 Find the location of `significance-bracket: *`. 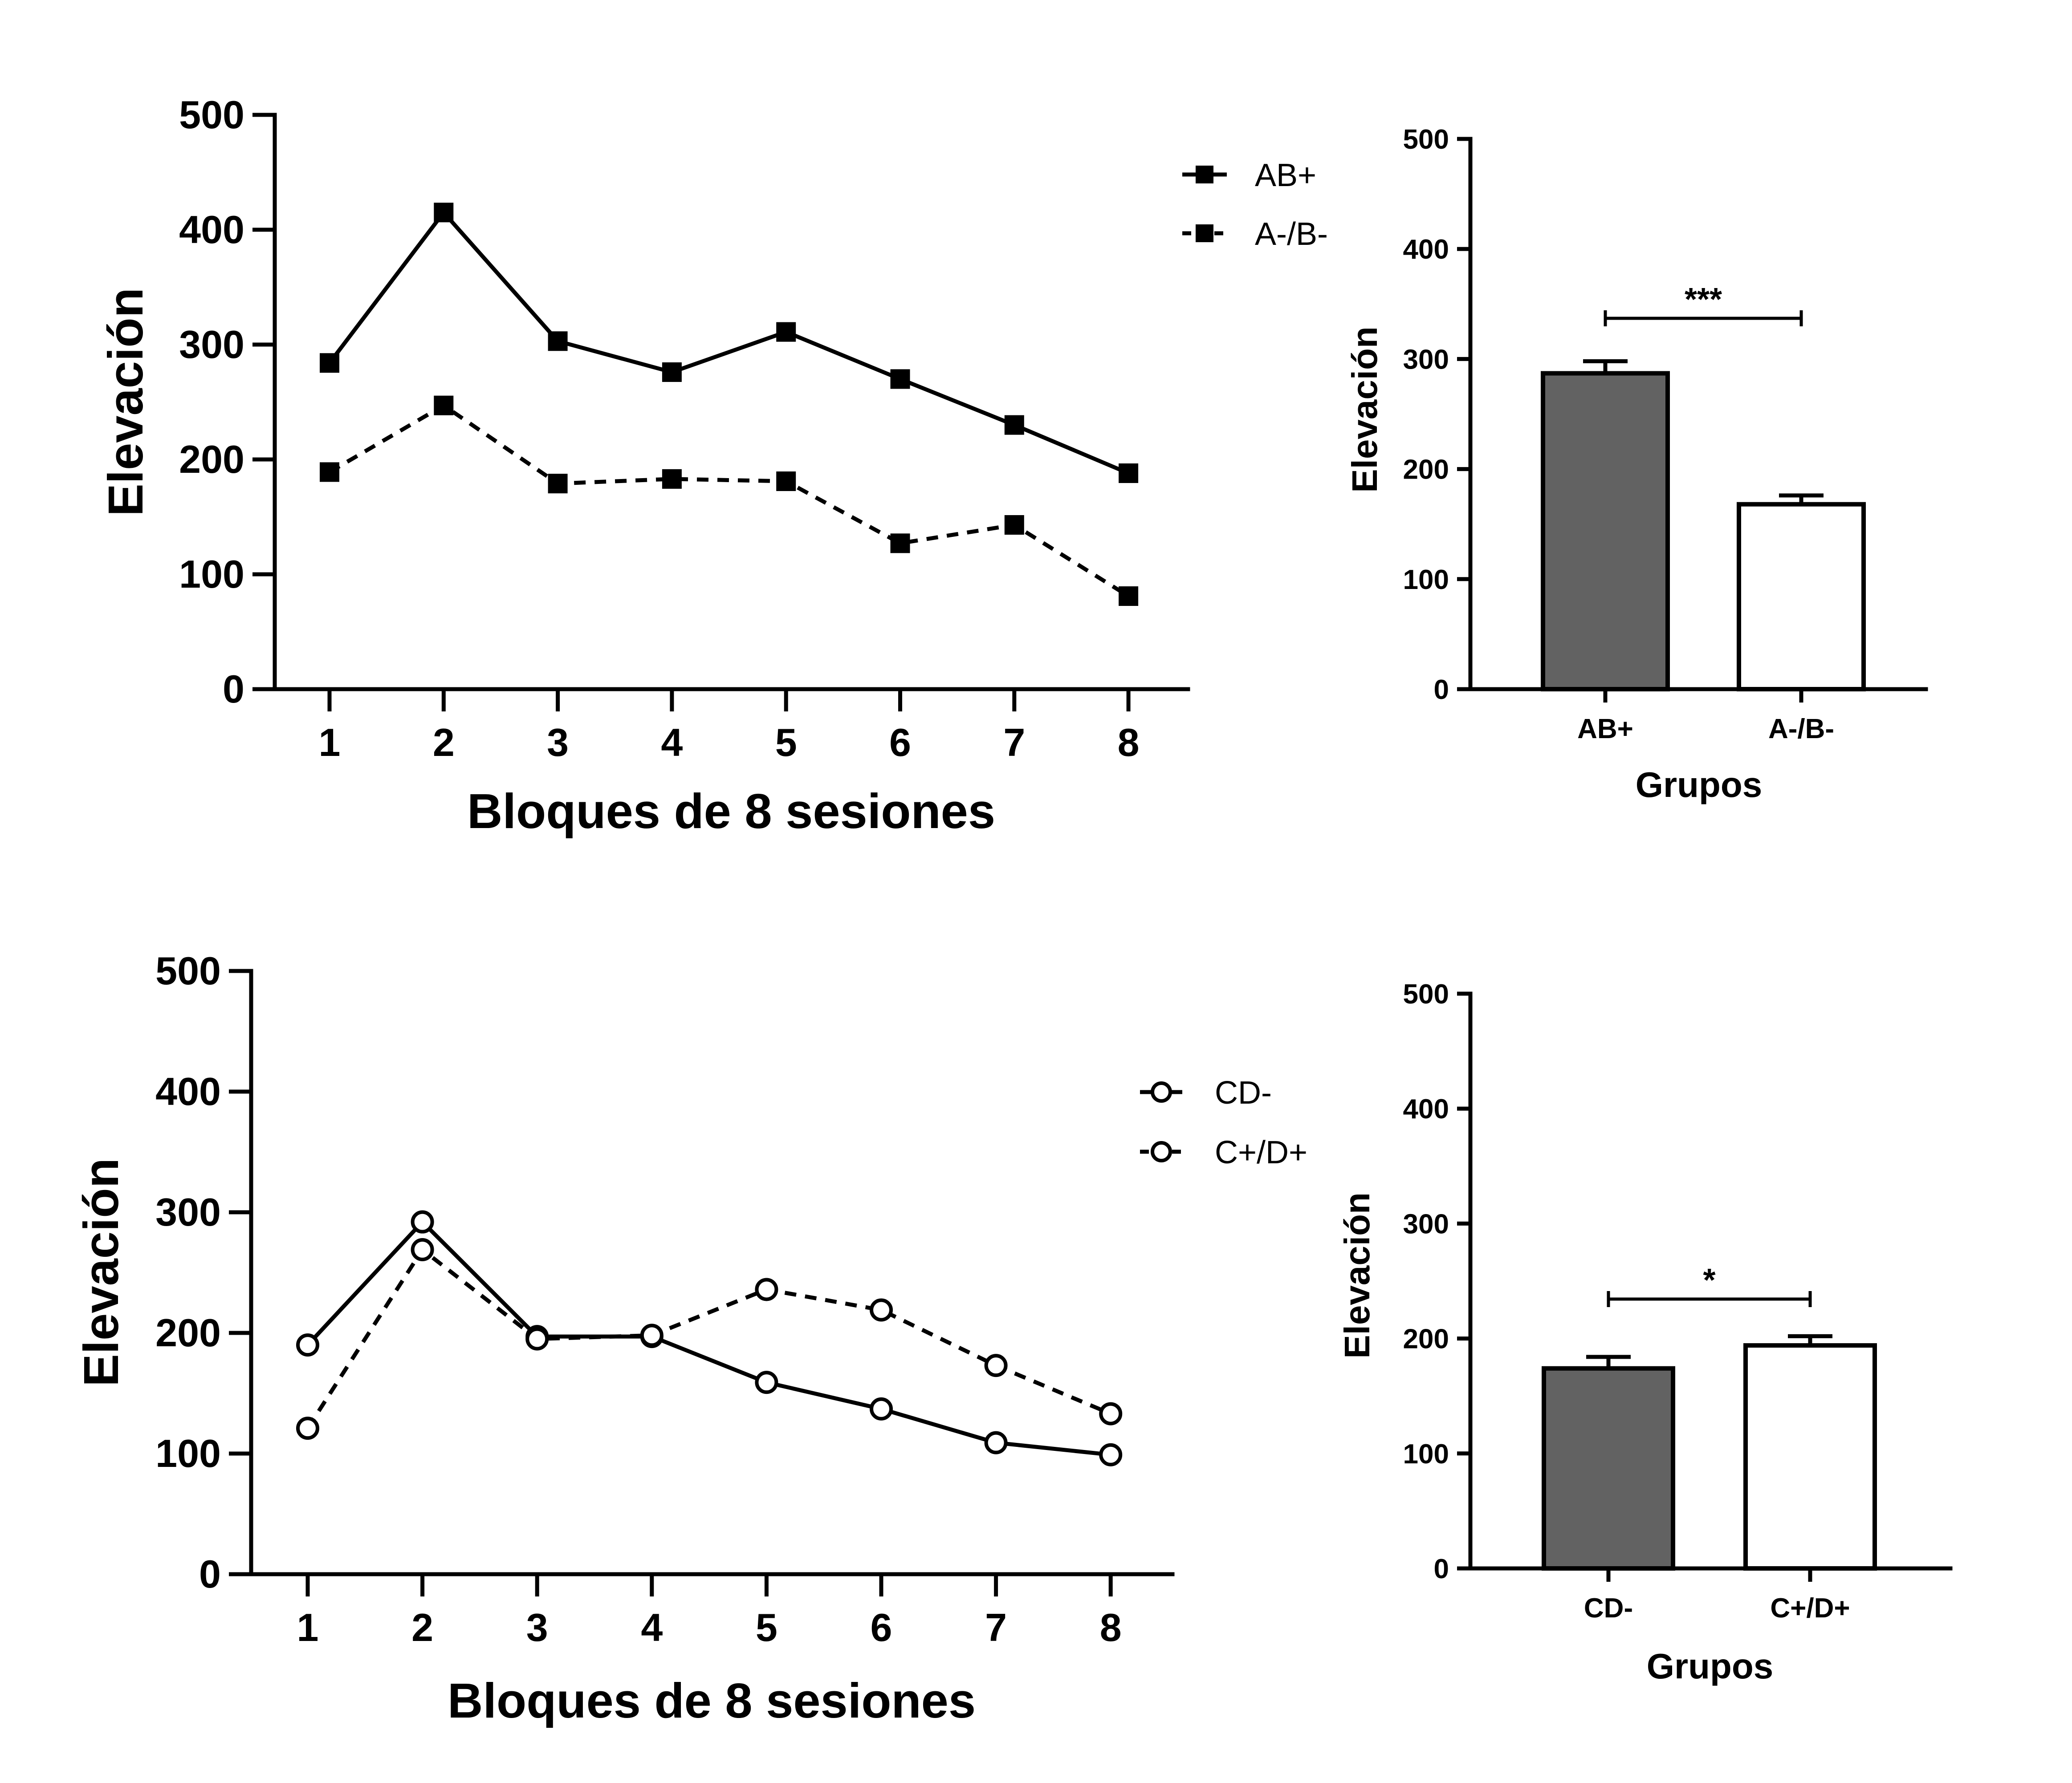

significance-bracket: * is located at coordinates (1710, 1285).